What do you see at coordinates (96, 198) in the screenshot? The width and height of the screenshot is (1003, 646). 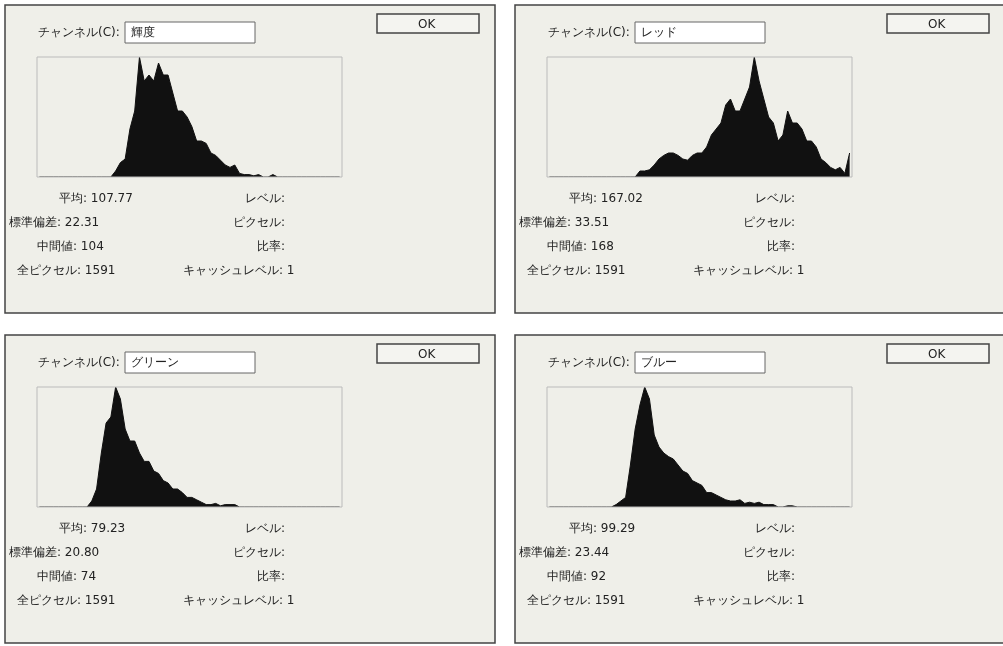 I see `text: 平均: 107.77` at bounding box center [96, 198].